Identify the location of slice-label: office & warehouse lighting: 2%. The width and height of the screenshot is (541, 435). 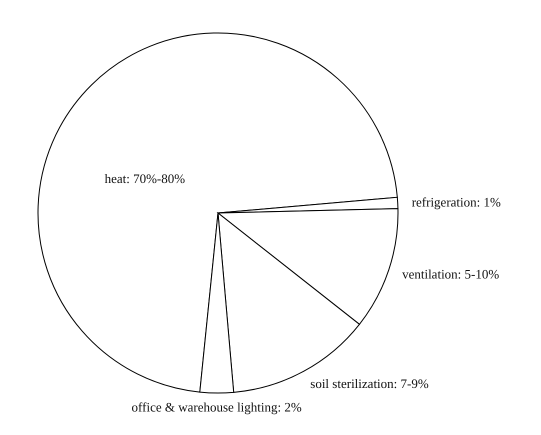
(217, 406).